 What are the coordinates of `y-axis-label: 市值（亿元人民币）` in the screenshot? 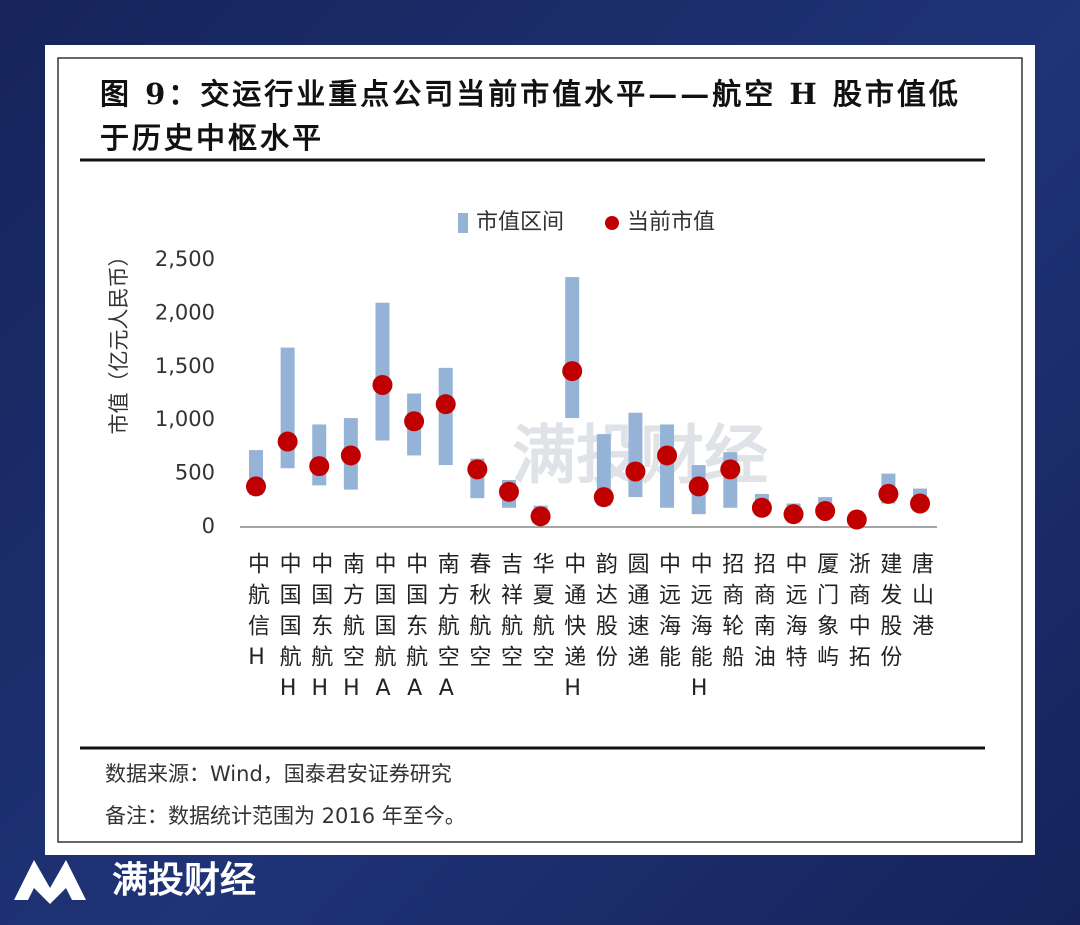 It's located at (119, 340).